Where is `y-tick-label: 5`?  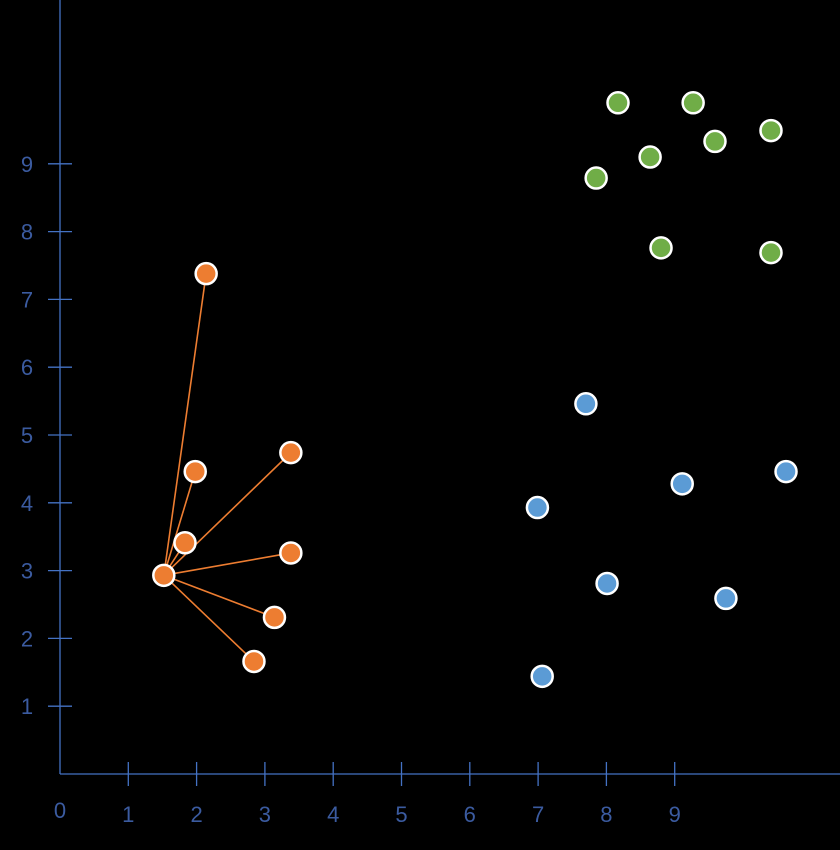
y-tick-label: 5 is located at coordinates (27, 435).